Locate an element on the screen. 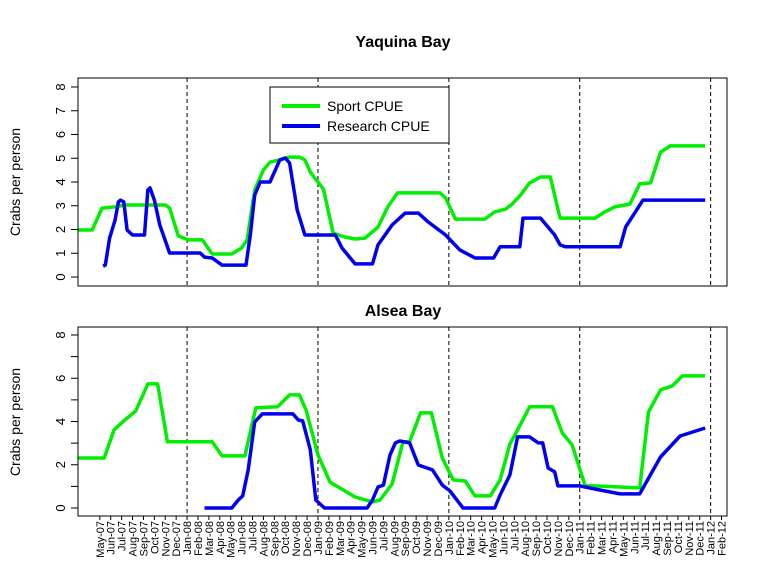  xtick-label: Dec-08 is located at coordinates (308, 538).